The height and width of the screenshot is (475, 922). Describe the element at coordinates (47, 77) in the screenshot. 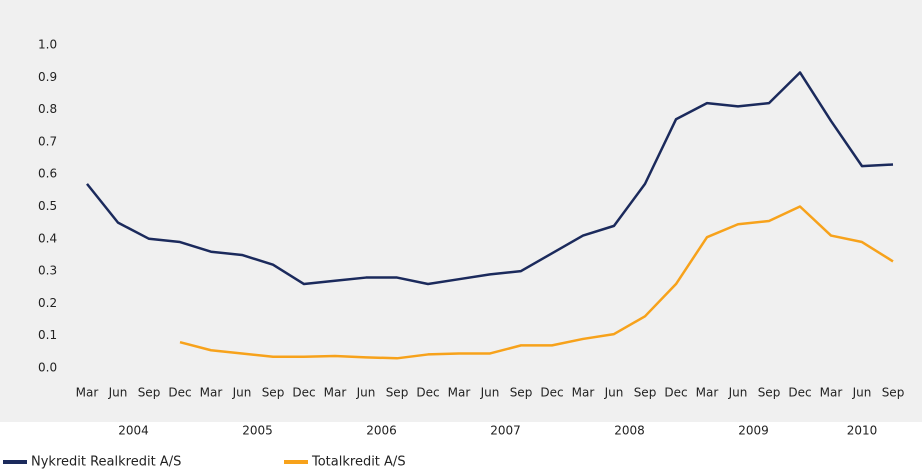

I see `y-tick-label: 0.9` at that location.